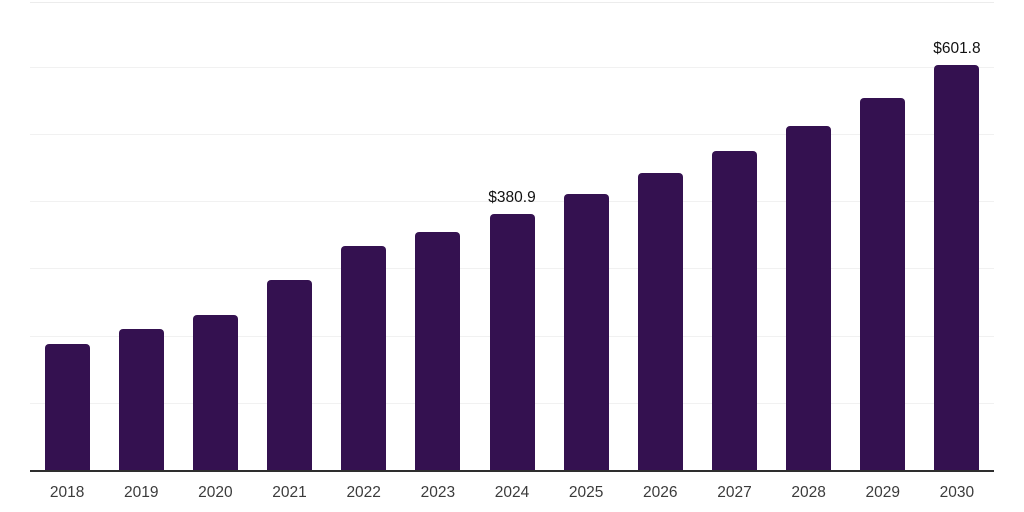  I want to click on bar-2024, so click(512, 341).